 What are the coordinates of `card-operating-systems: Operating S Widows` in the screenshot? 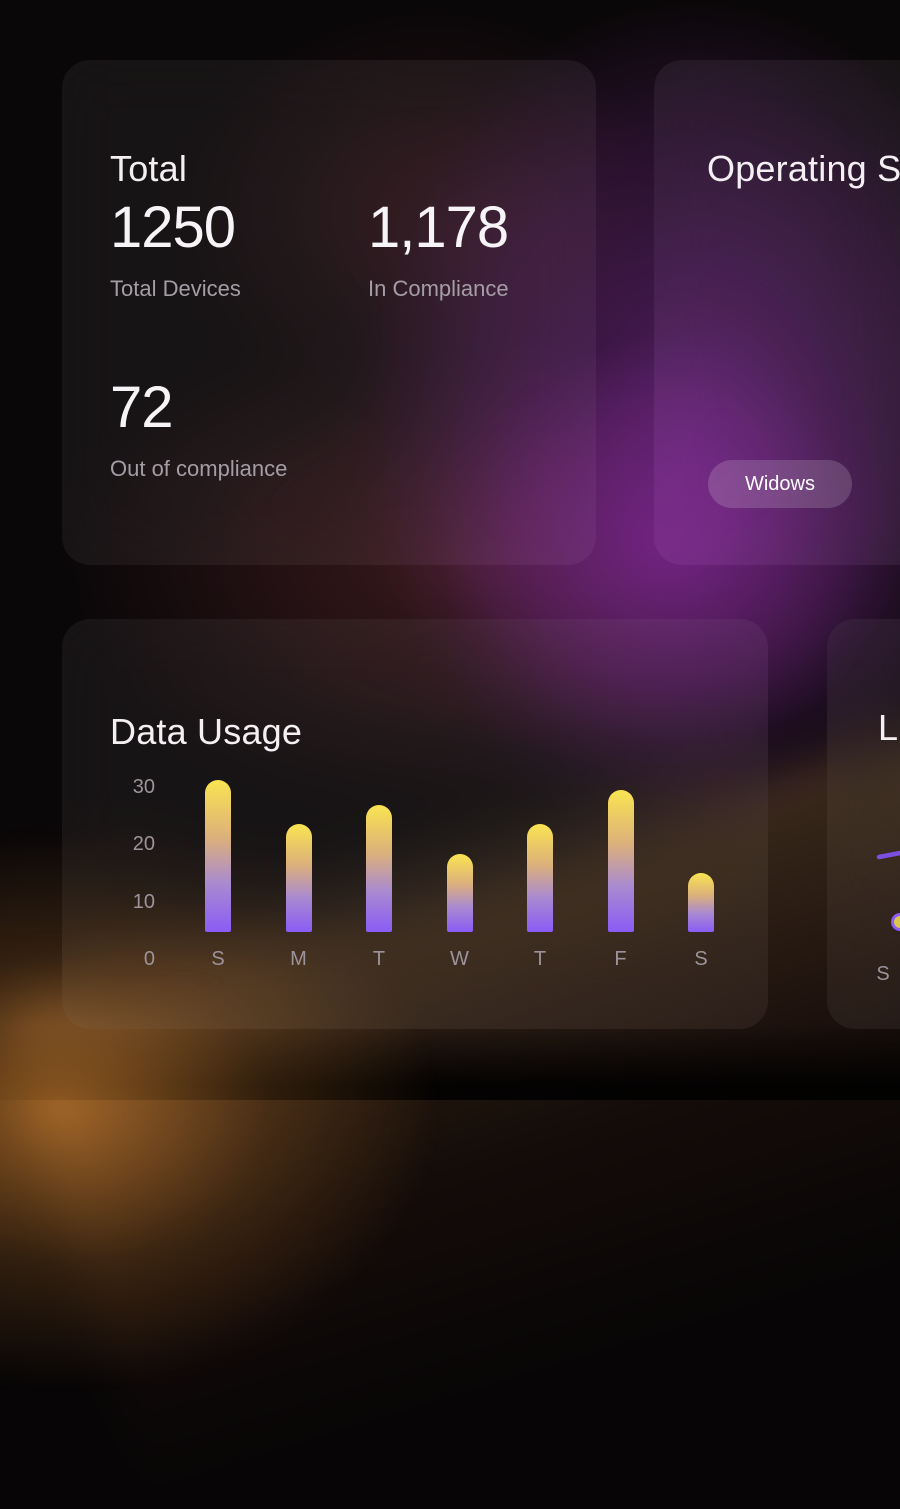 It's located at (777, 312).